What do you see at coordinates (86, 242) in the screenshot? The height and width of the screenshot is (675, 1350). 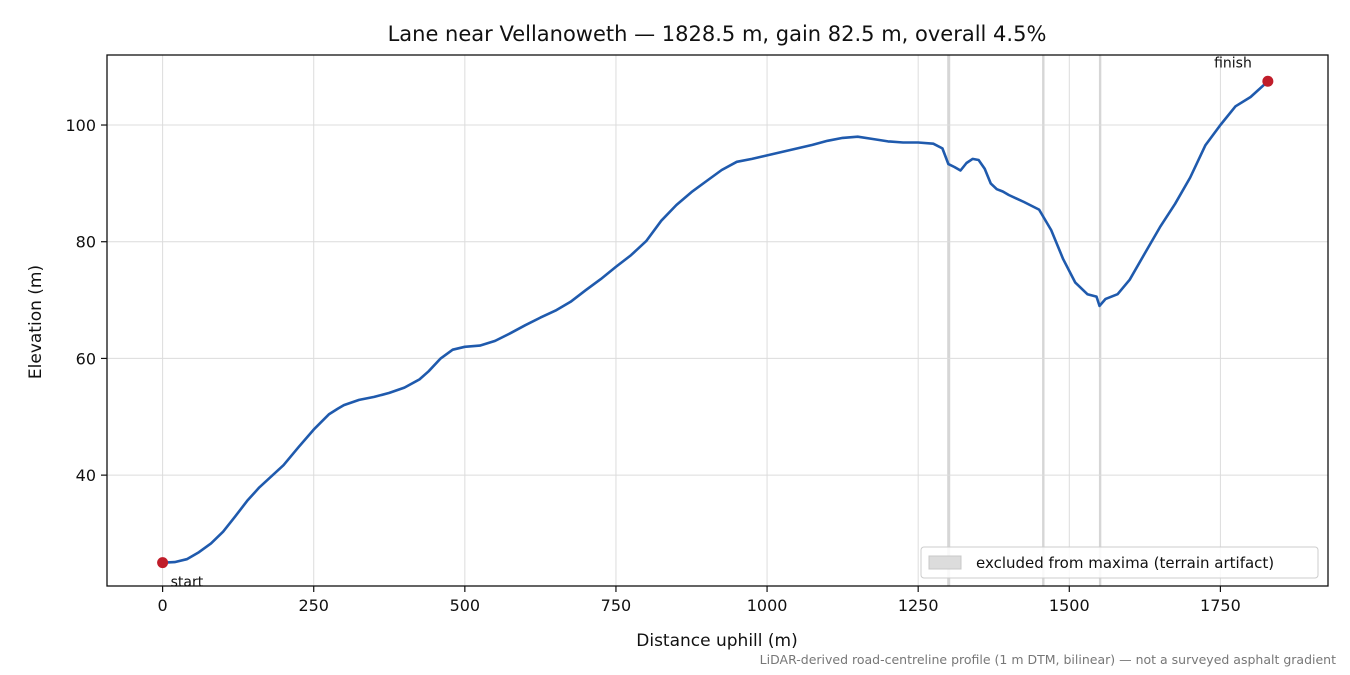 I see `y-tick-label: 80` at bounding box center [86, 242].